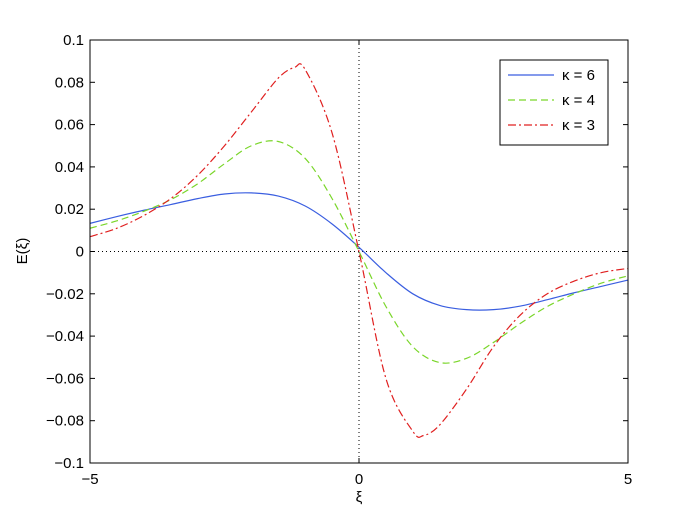 The image size is (692, 520). I want to click on legend-box, so click(554, 102).